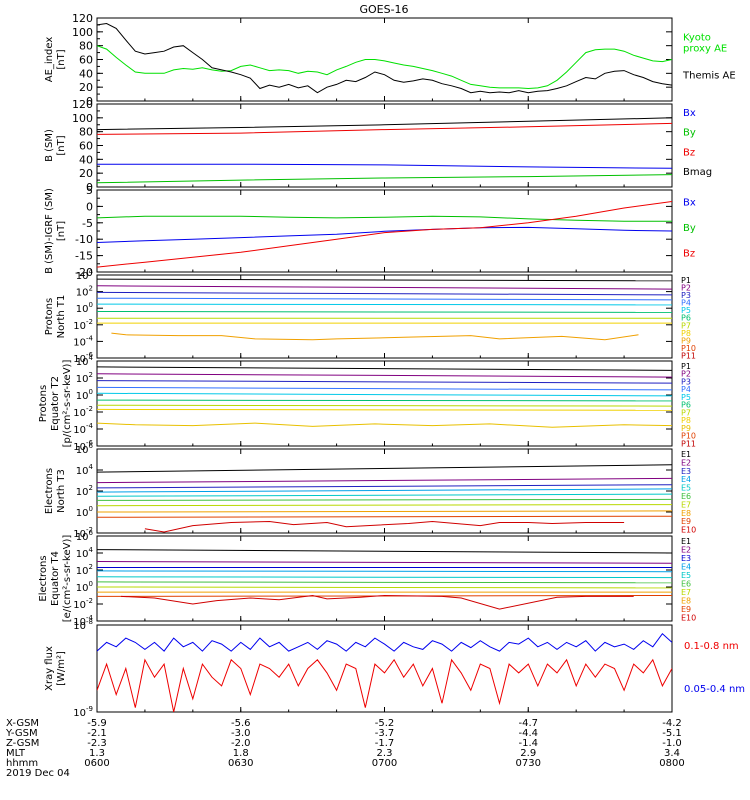  What do you see at coordinates (16, 753) in the screenshot?
I see `x-row-label: MLT` at bounding box center [16, 753].